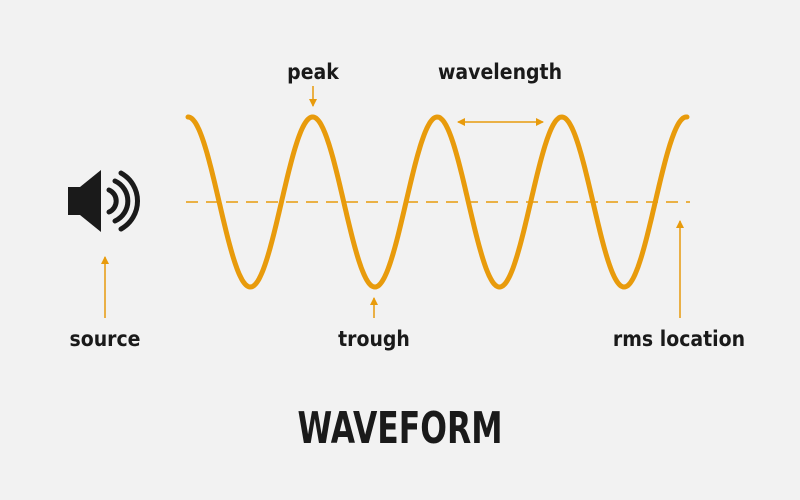  Describe the element at coordinates (374, 339) in the screenshot. I see `trough-label: trough` at that location.